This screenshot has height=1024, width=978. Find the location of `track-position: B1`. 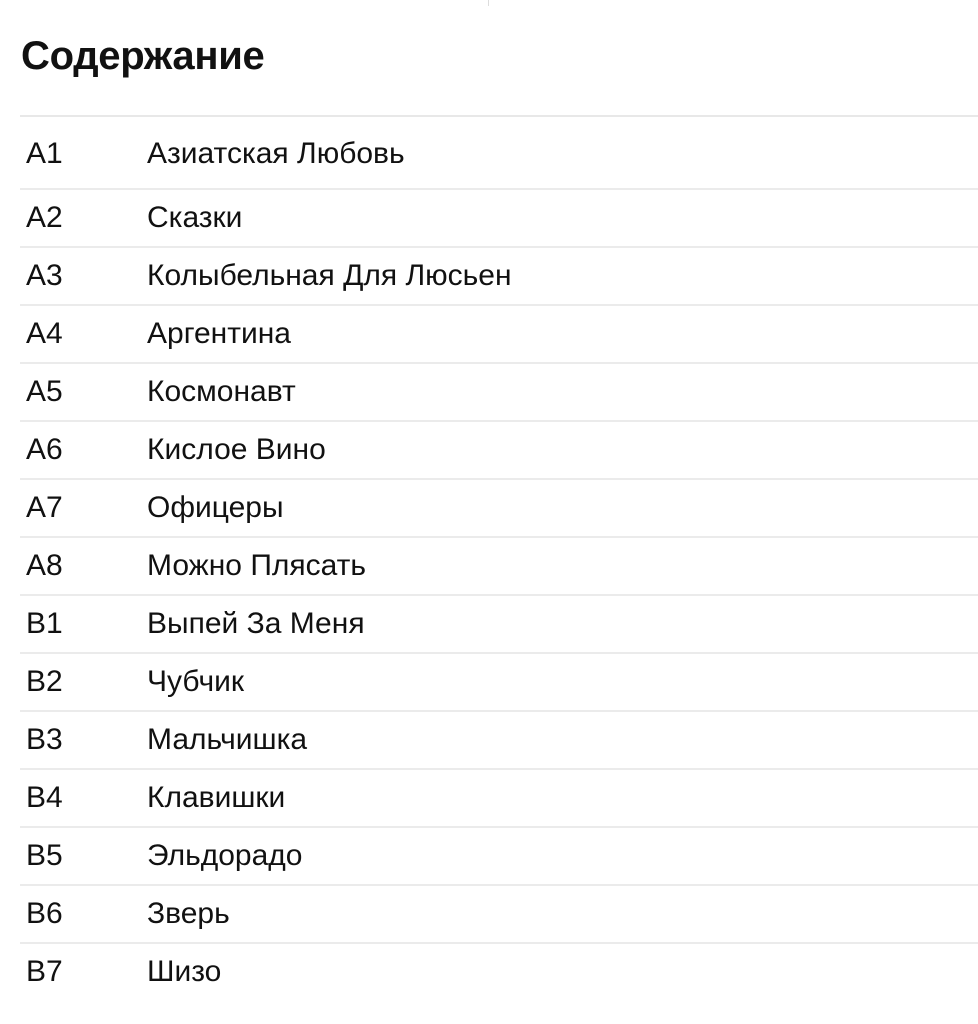

track-position: B1 is located at coordinates (44, 623).